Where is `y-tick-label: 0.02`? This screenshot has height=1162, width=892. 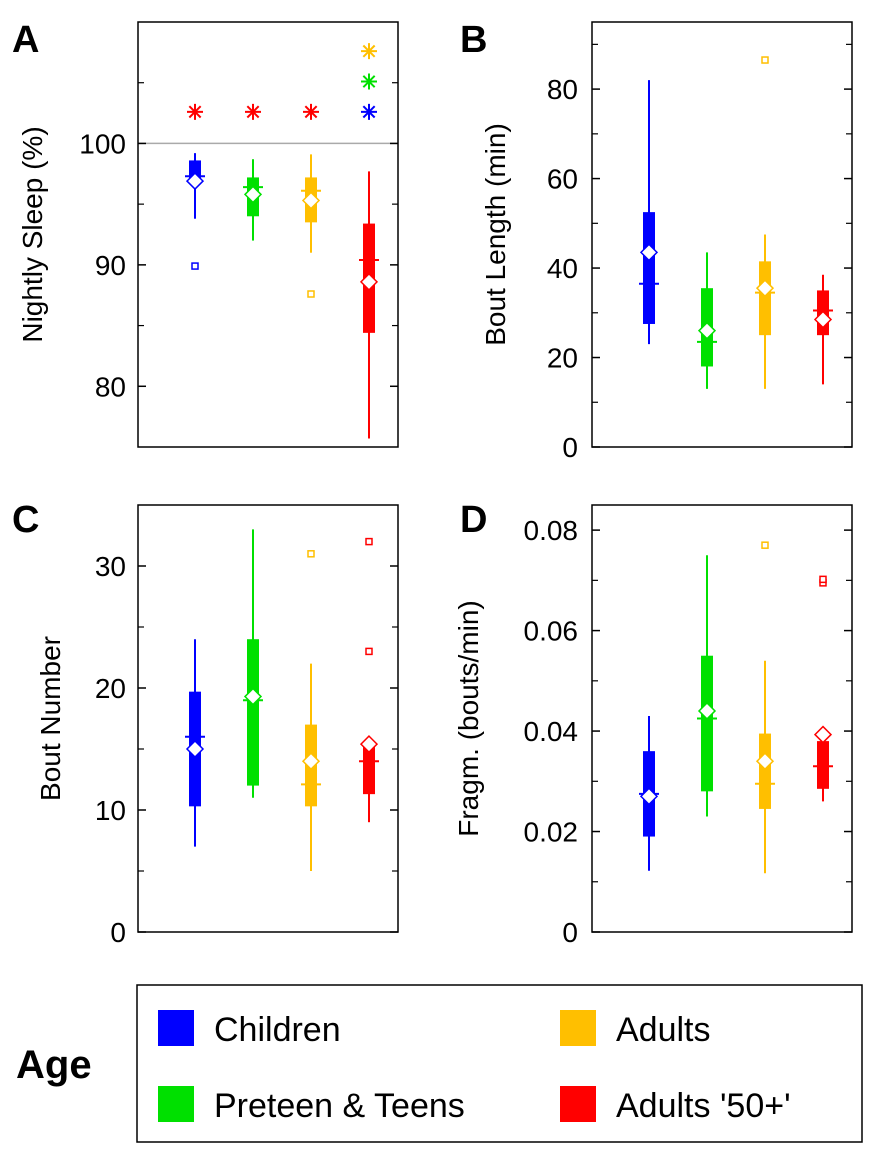
y-tick-label: 0.02 is located at coordinates (551, 832).